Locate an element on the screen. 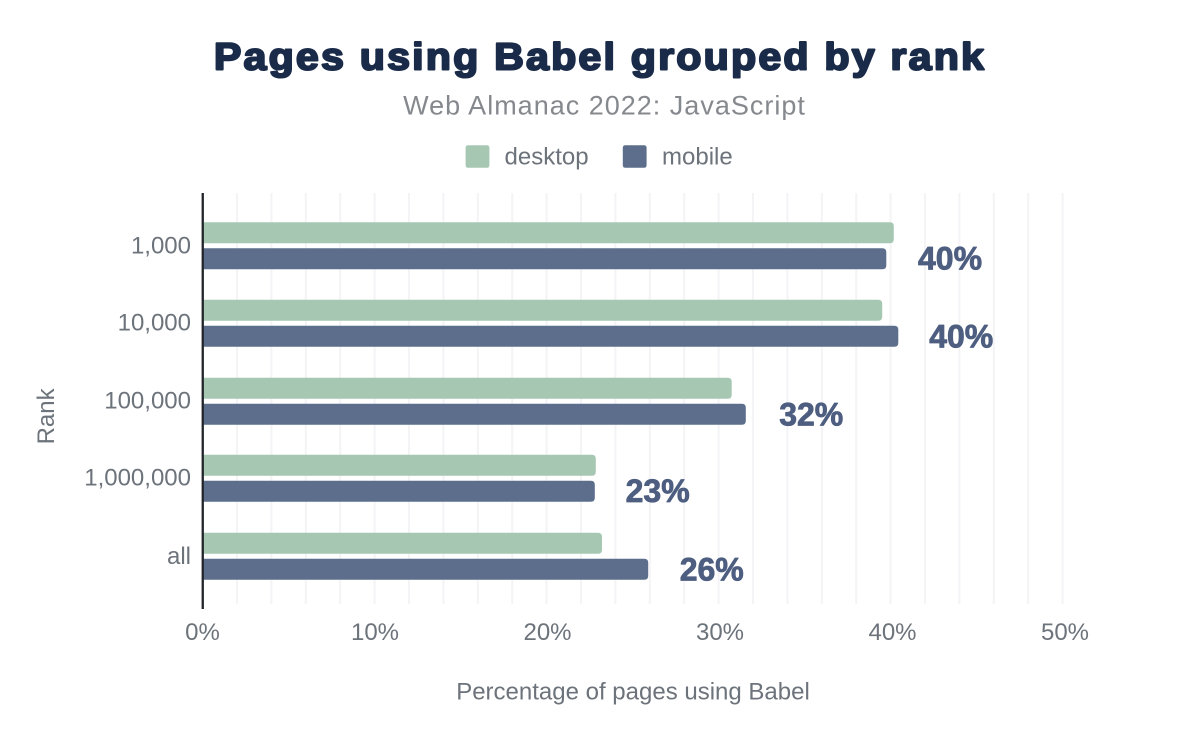  svg-text: desktop is located at coordinates (547, 156).